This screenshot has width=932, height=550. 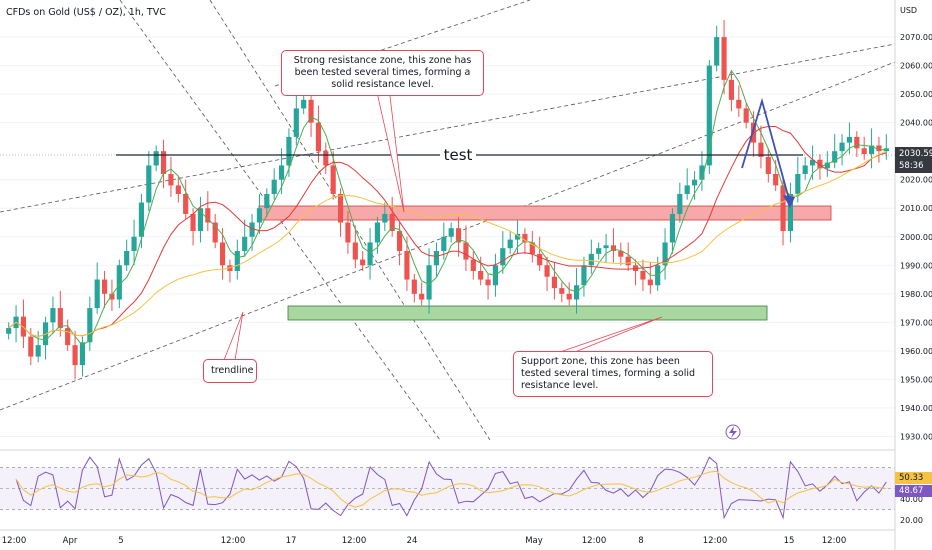 What do you see at coordinates (640, 541) in the screenshot?
I see `time-tick-label: 8` at bounding box center [640, 541].